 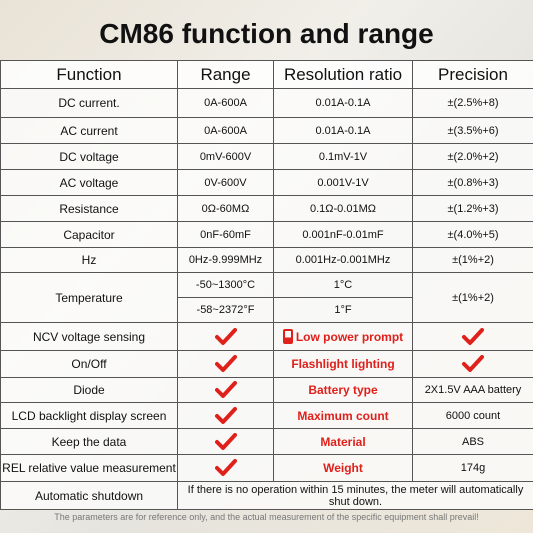 What do you see at coordinates (472, 103) in the screenshot?
I see `table-cell: ±(2.5%+8)` at bounding box center [472, 103].